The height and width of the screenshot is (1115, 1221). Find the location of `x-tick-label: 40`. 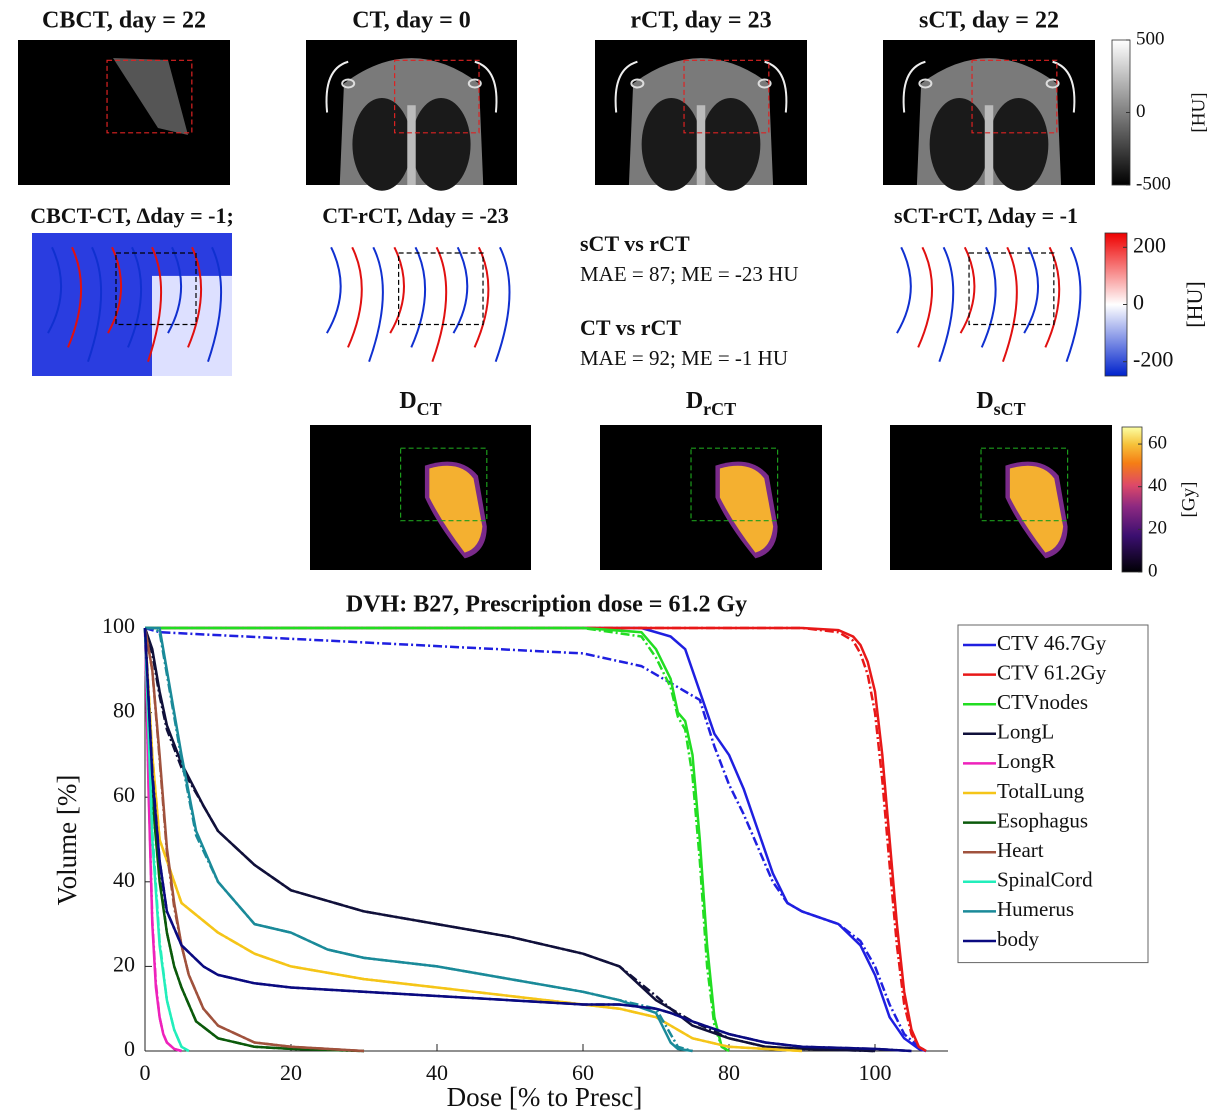

x-tick-label: 40 is located at coordinates (437, 1072).